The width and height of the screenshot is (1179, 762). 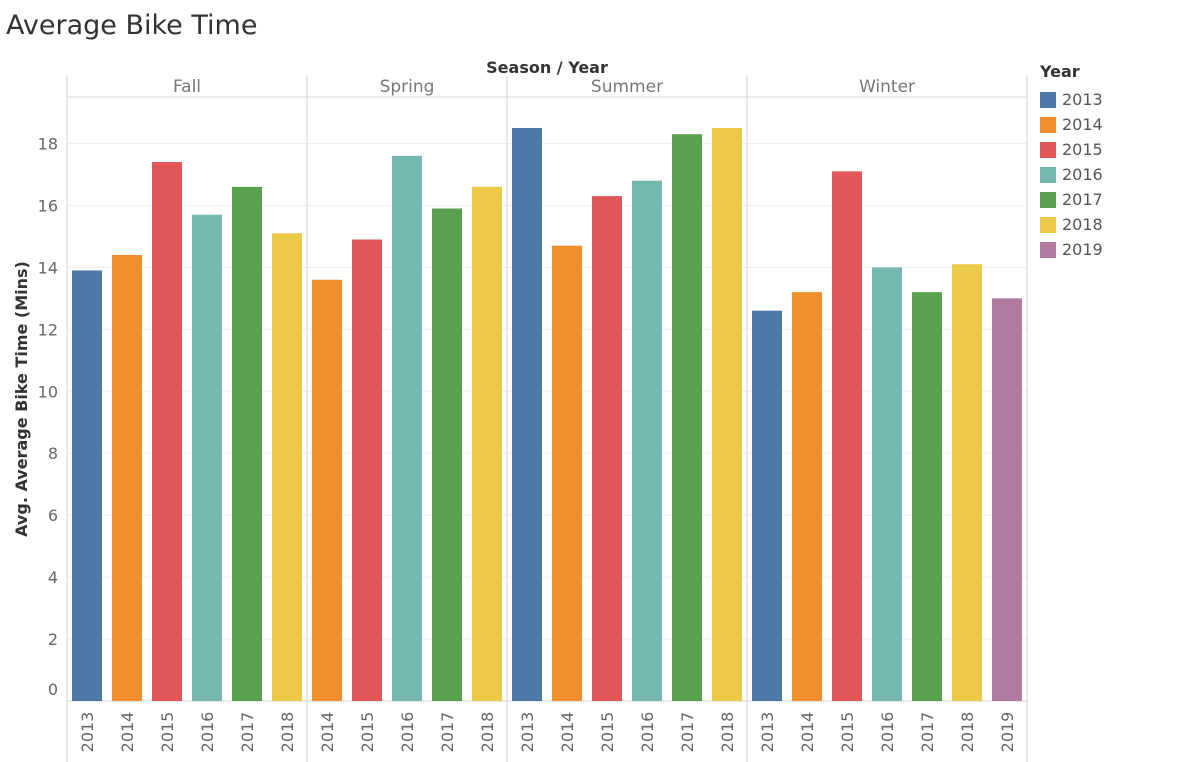 I want to click on bar-winter-2018, so click(x=967, y=482).